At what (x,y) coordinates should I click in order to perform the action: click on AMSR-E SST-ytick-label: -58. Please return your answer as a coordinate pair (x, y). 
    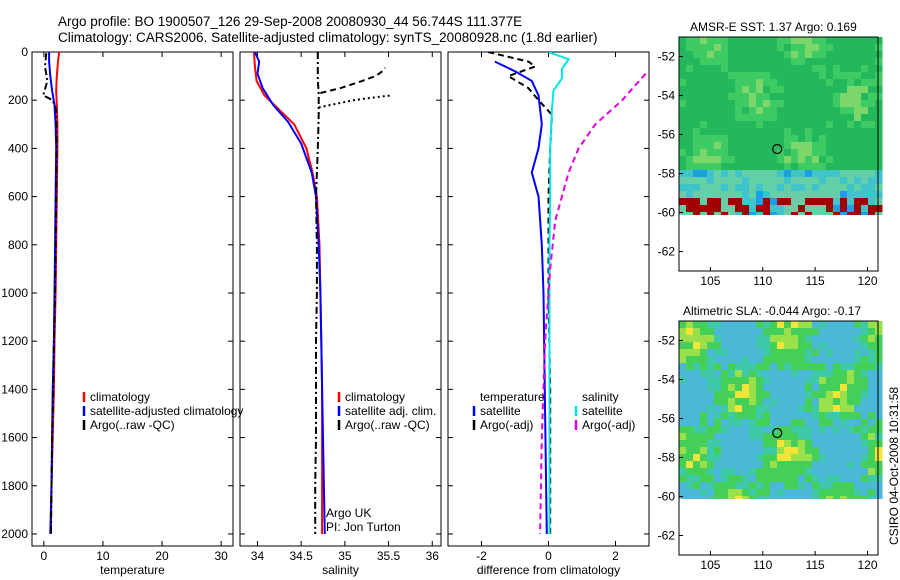
    Looking at the image, I should click on (667, 174).